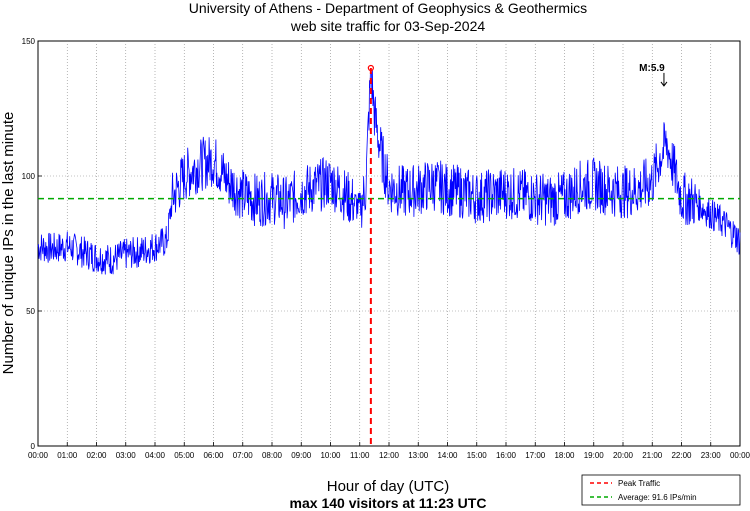 Image resolution: width=750 pixels, height=511 pixels. I want to click on x-tick-label: 05:00, so click(184, 455).